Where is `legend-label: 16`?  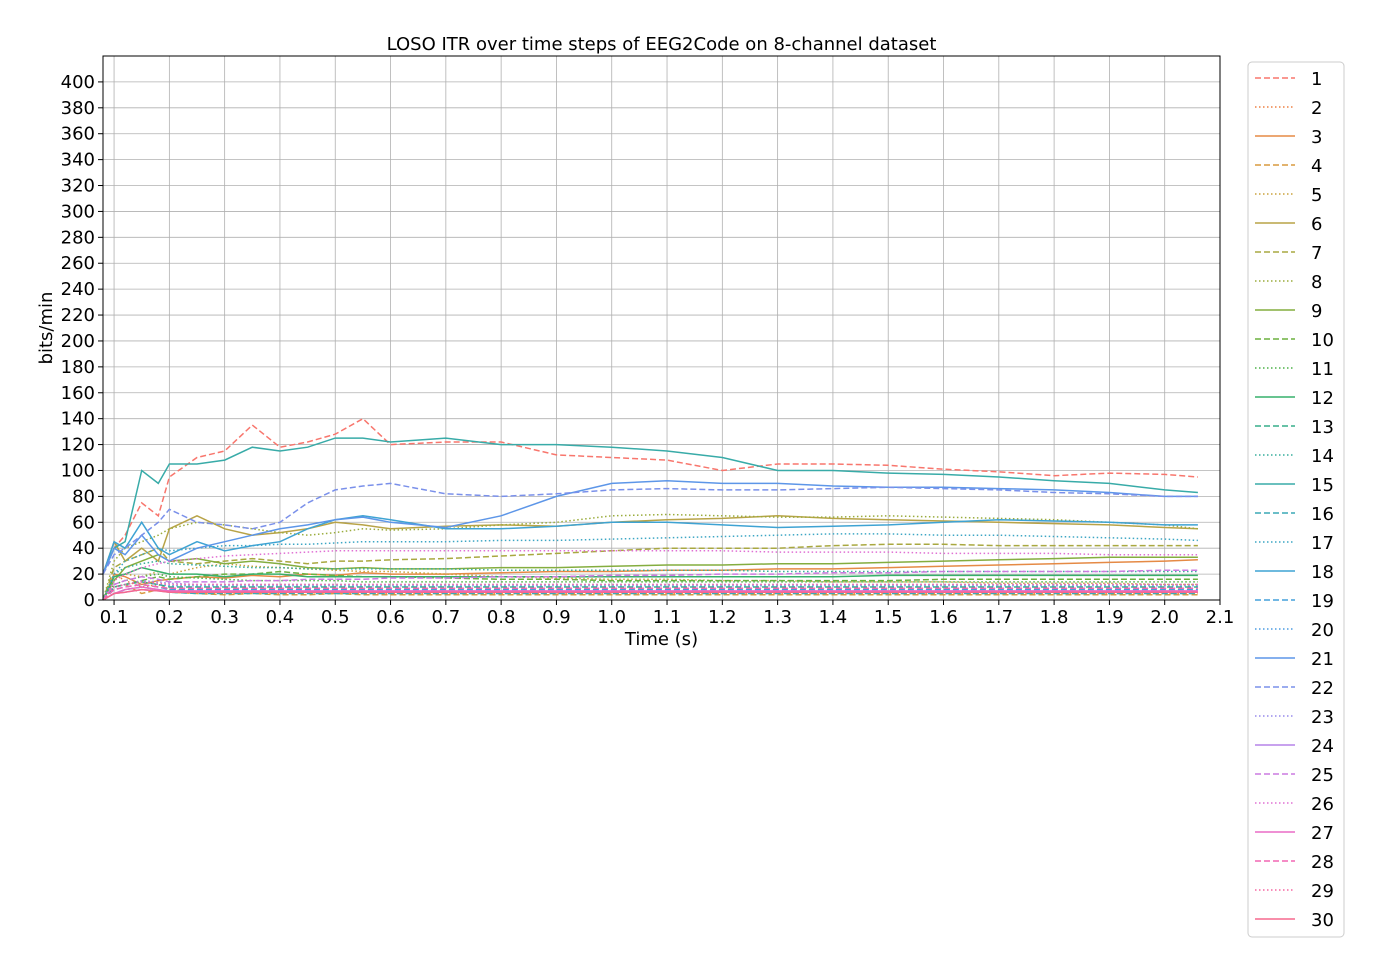 legend-label: 16 is located at coordinates (1322, 514).